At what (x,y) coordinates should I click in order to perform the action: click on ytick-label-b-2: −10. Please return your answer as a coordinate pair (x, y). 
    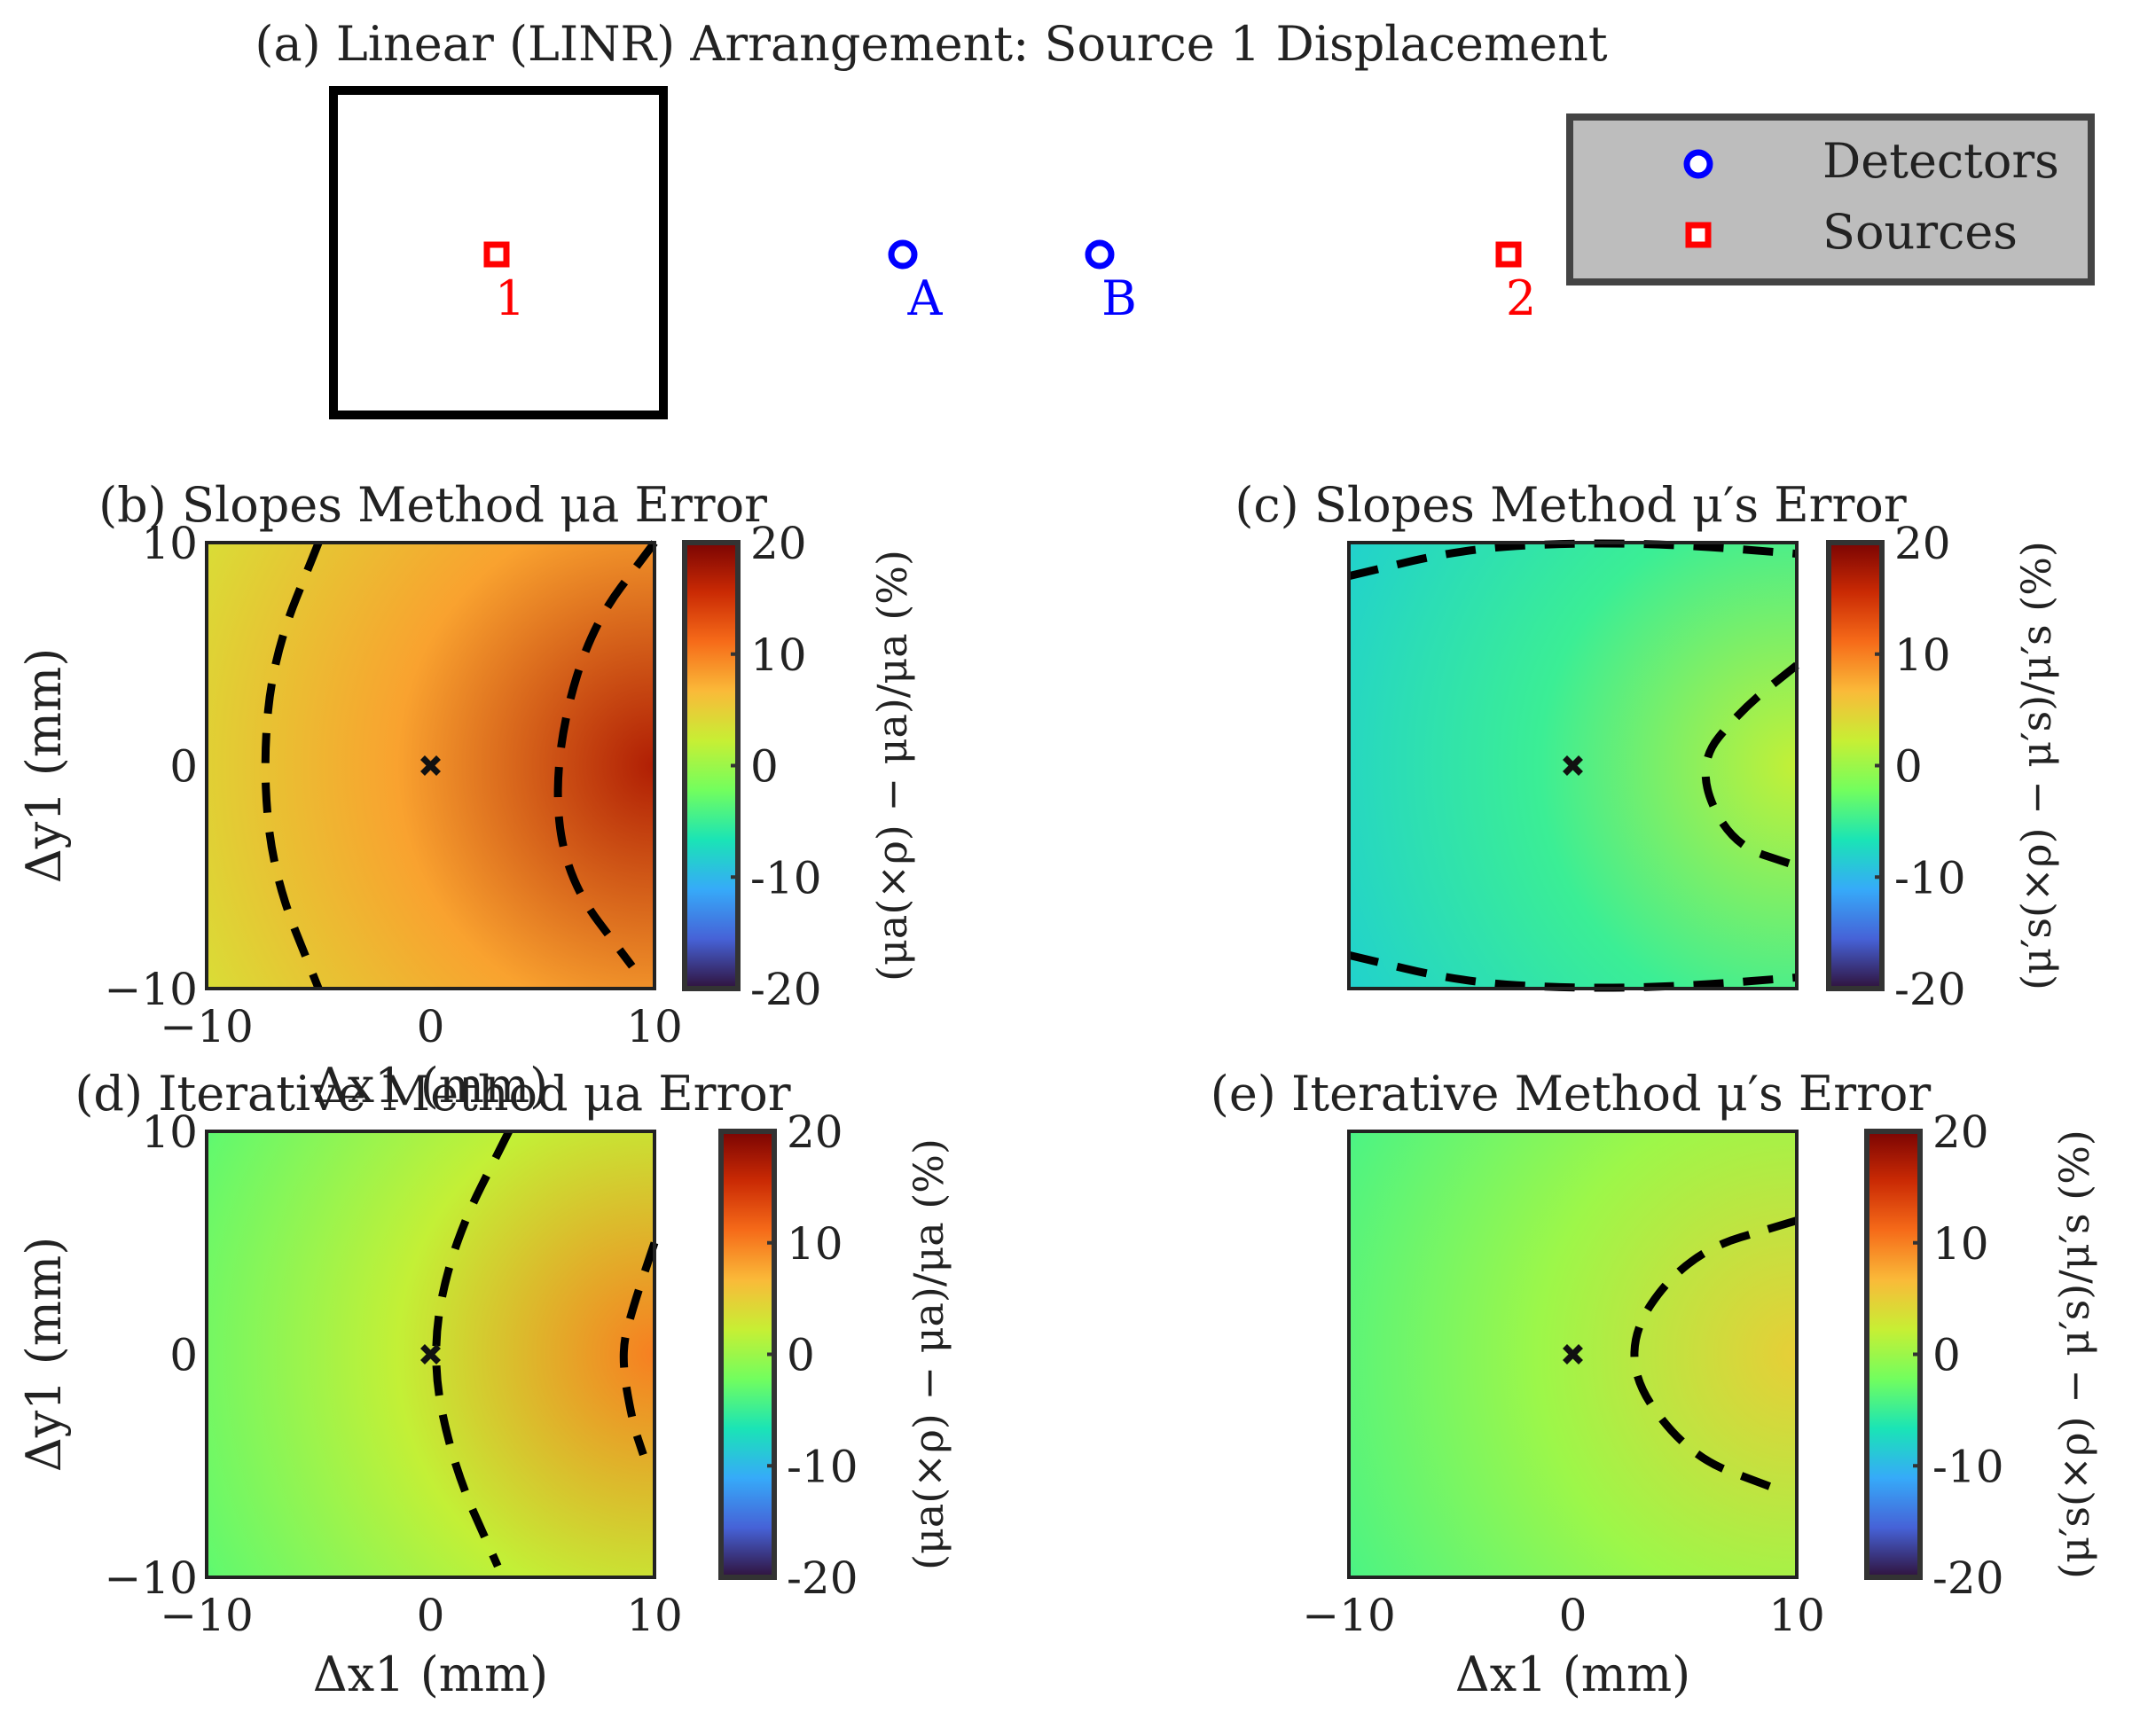
    Looking at the image, I should click on (151, 989).